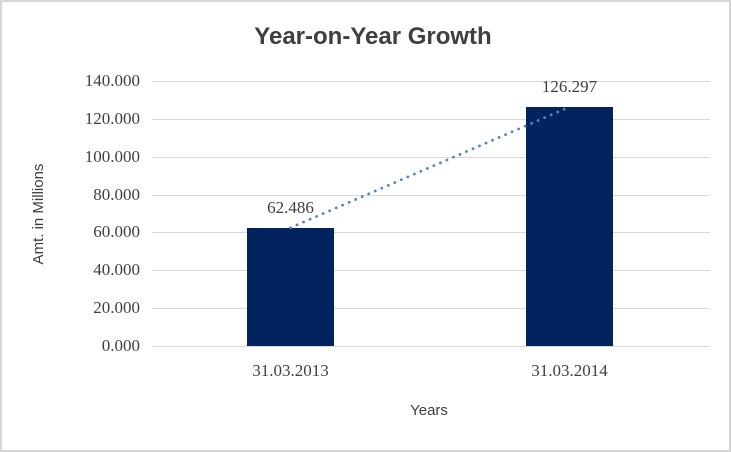 This screenshot has height=452, width=731. Describe the element at coordinates (112, 156) in the screenshot. I see `y-tick-label: 100.000` at that location.